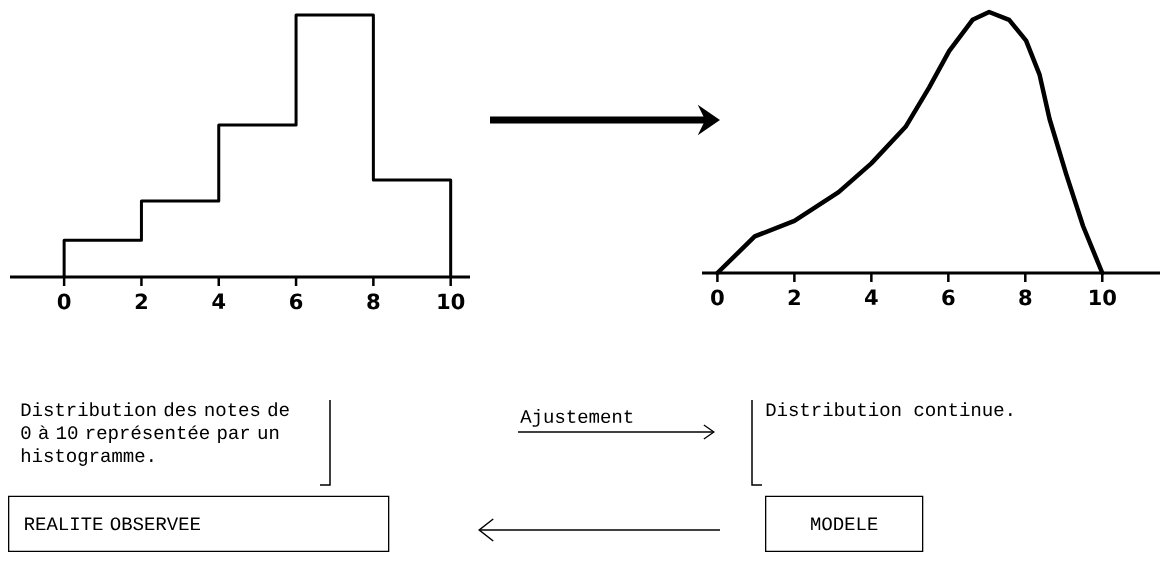 This screenshot has width=1171, height=568. What do you see at coordinates (112, 524) in the screenshot?
I see `text: REALITE OBSERVEE` at bounding box center [112, 524].